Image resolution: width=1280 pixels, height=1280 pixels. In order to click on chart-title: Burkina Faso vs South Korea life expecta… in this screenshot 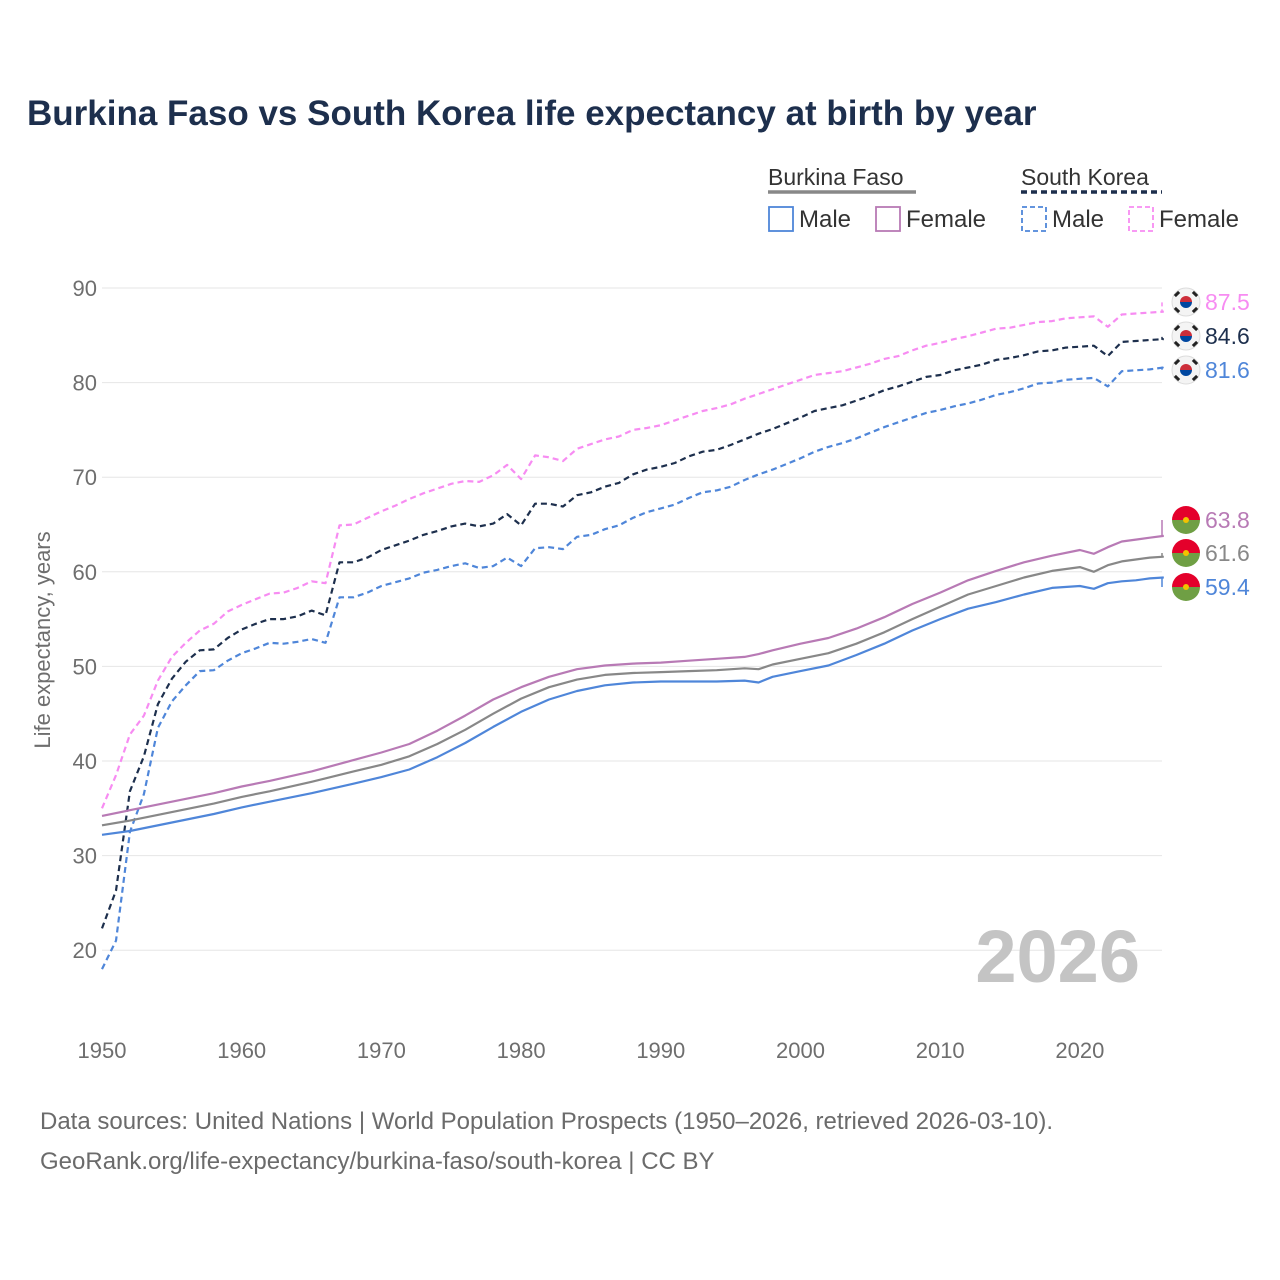, I will do `click(532, 113)`.